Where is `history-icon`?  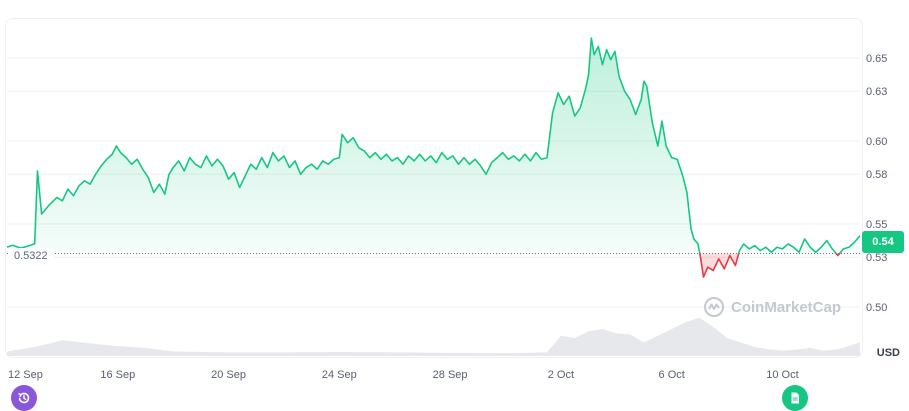 history-icon is located at coordinates (24, 398).